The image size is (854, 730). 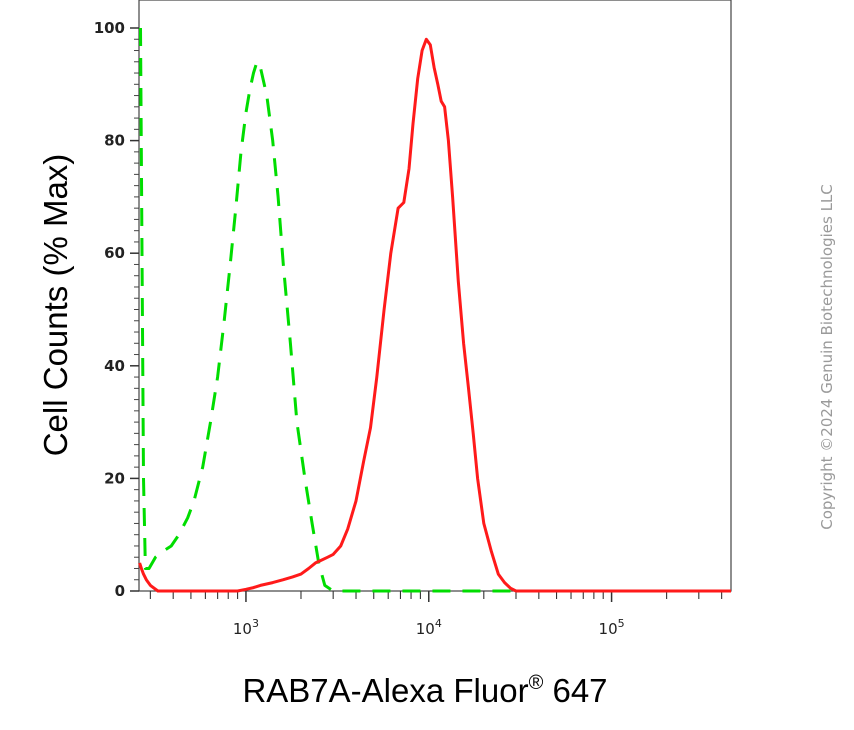 I want to click on y-tick-label: 0, so click(x=120, y=591).